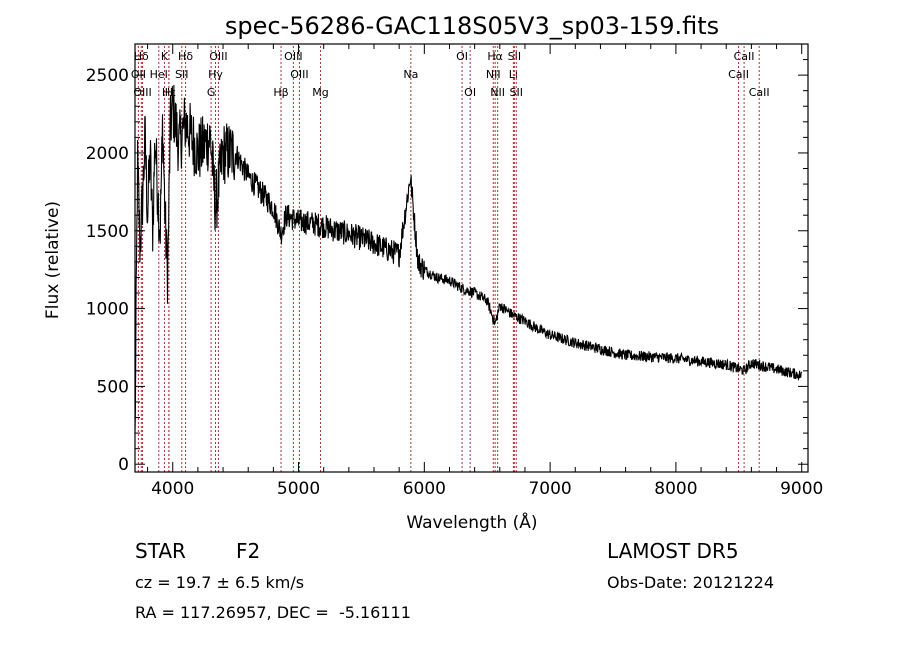 Image resolution: width=900 pixels, height=649 pixels. What do you see at coordinates (470, 92) in the screenshot?
I see `line-label-18: OI` at bounding box center [470, 92].